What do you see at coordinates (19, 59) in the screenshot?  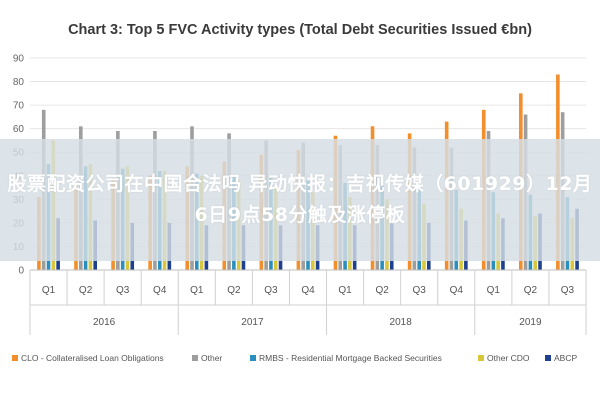 I see `y-tick-label: 90` at bounding box center [19, 59].